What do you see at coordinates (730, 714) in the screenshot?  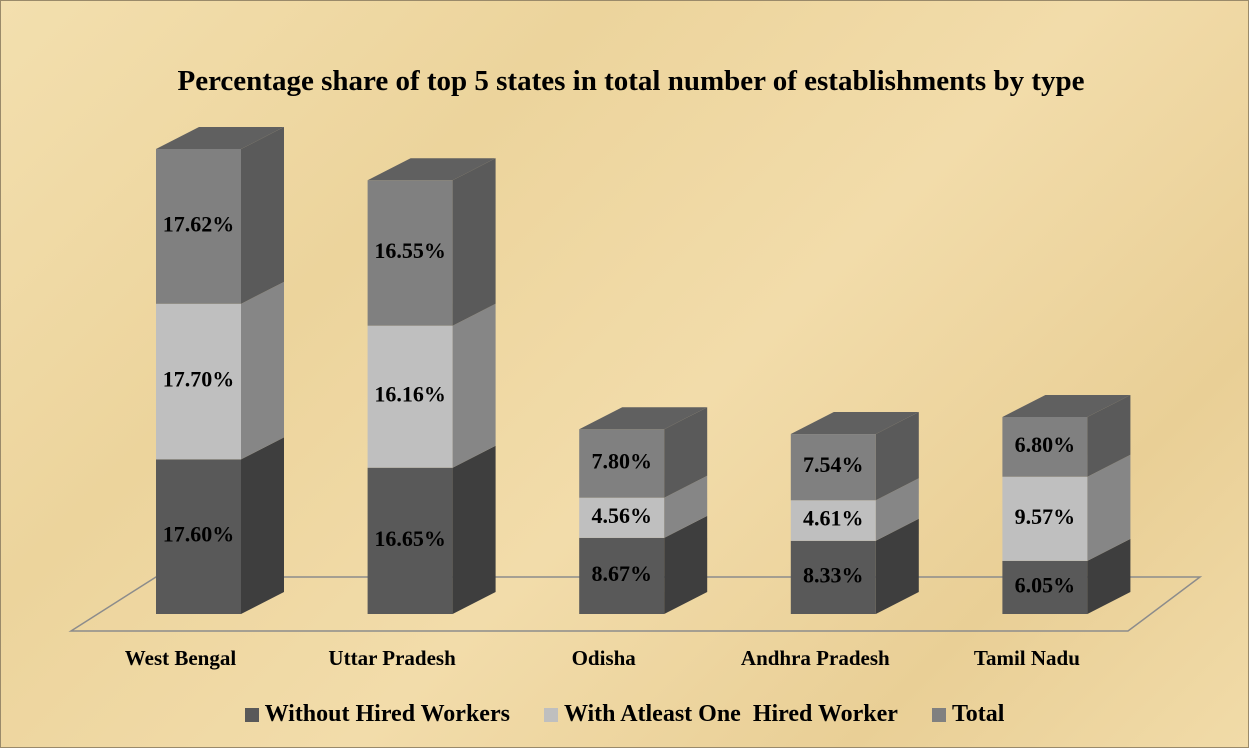 I see `legend-label: With Atleast One Hired Worker` at bounding box center [730, 714].